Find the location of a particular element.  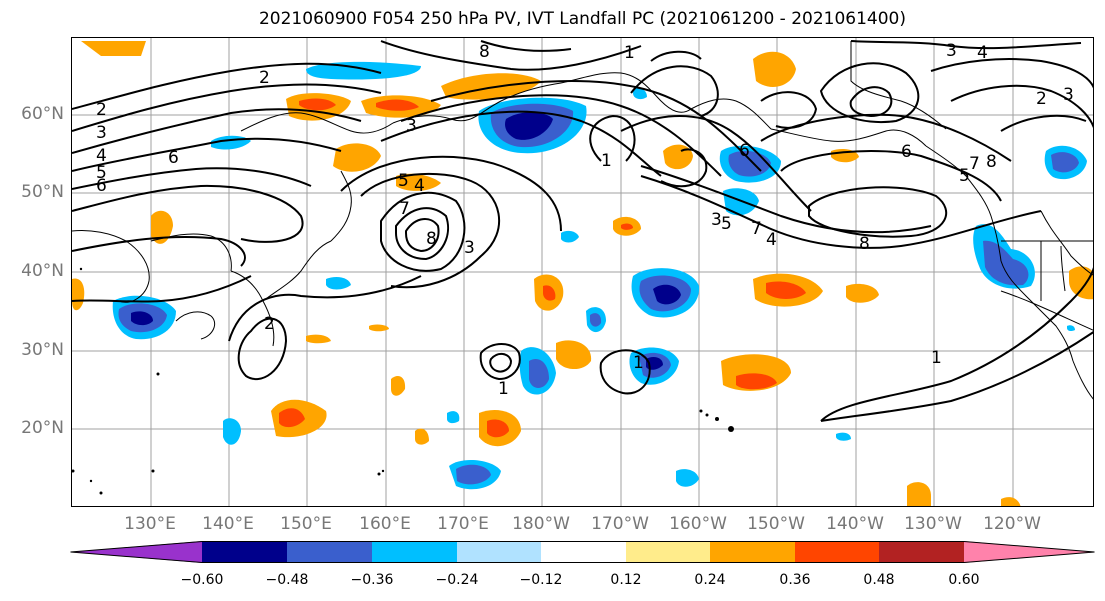

lon-label-160e: 160°E is located at coordinates (385, 524).